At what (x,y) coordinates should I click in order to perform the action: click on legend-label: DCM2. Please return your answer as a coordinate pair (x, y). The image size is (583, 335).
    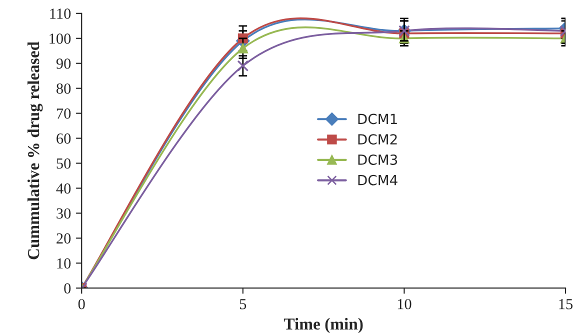
    Looking at the image, I should click on (377, 139).